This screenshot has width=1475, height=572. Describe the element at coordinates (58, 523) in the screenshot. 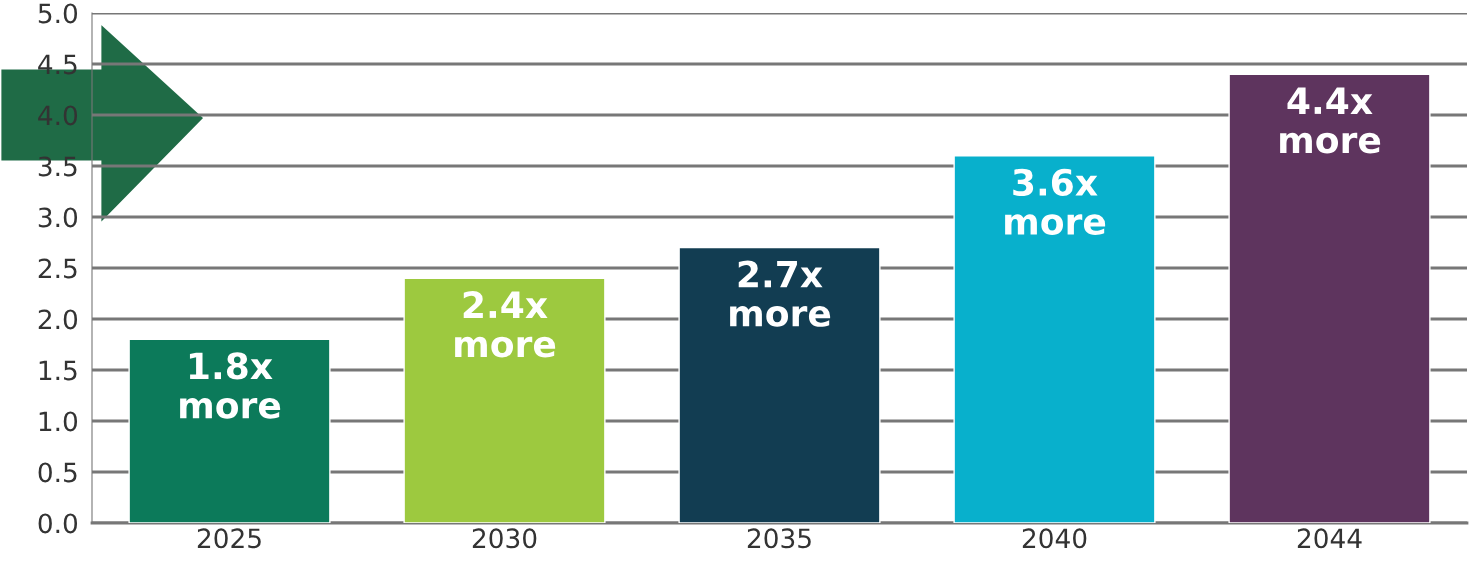

I see `text: 0.0` at that location.